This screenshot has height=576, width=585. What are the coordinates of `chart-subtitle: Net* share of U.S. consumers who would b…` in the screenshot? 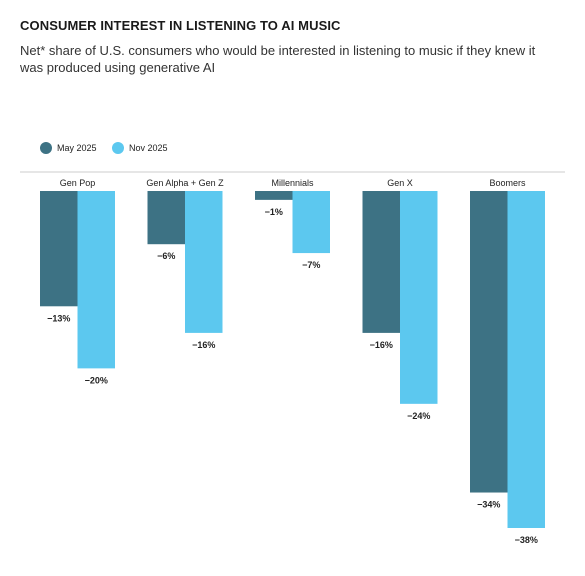 It's located at (278, 59).